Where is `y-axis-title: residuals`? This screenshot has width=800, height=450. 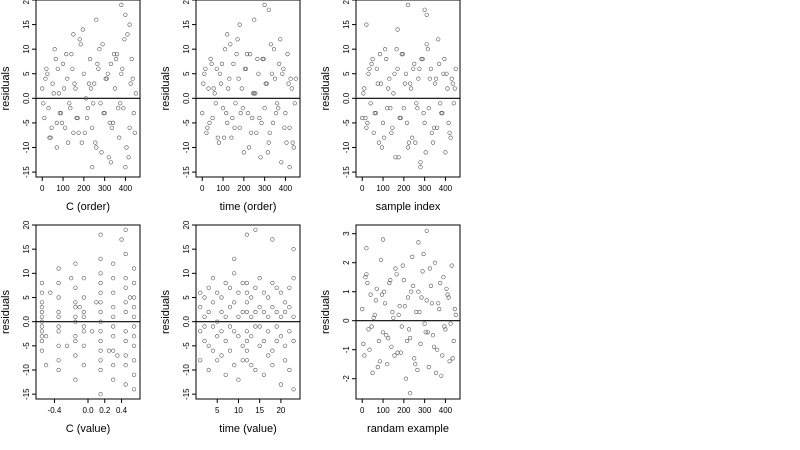 y-axis-title: residuals is located at coordinates (326, 311).